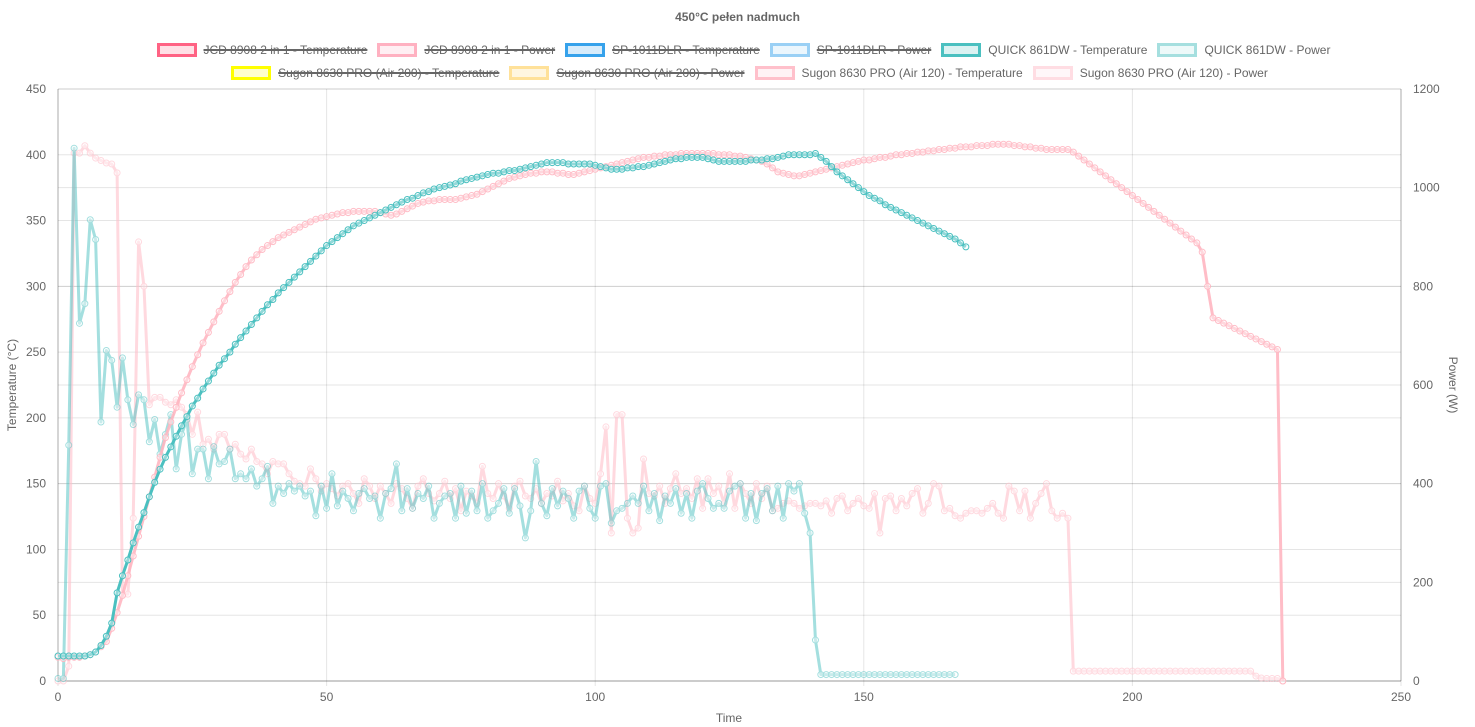  Describe the element at coordinates (1044, 50) in the screenshot. I see `legend-item-quick-temperature: QUICK 861DW - Temperature` at that location.